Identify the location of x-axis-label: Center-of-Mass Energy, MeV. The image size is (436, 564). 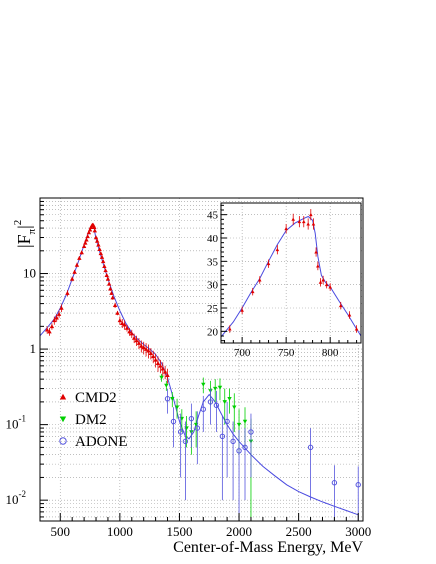
(268, 547).